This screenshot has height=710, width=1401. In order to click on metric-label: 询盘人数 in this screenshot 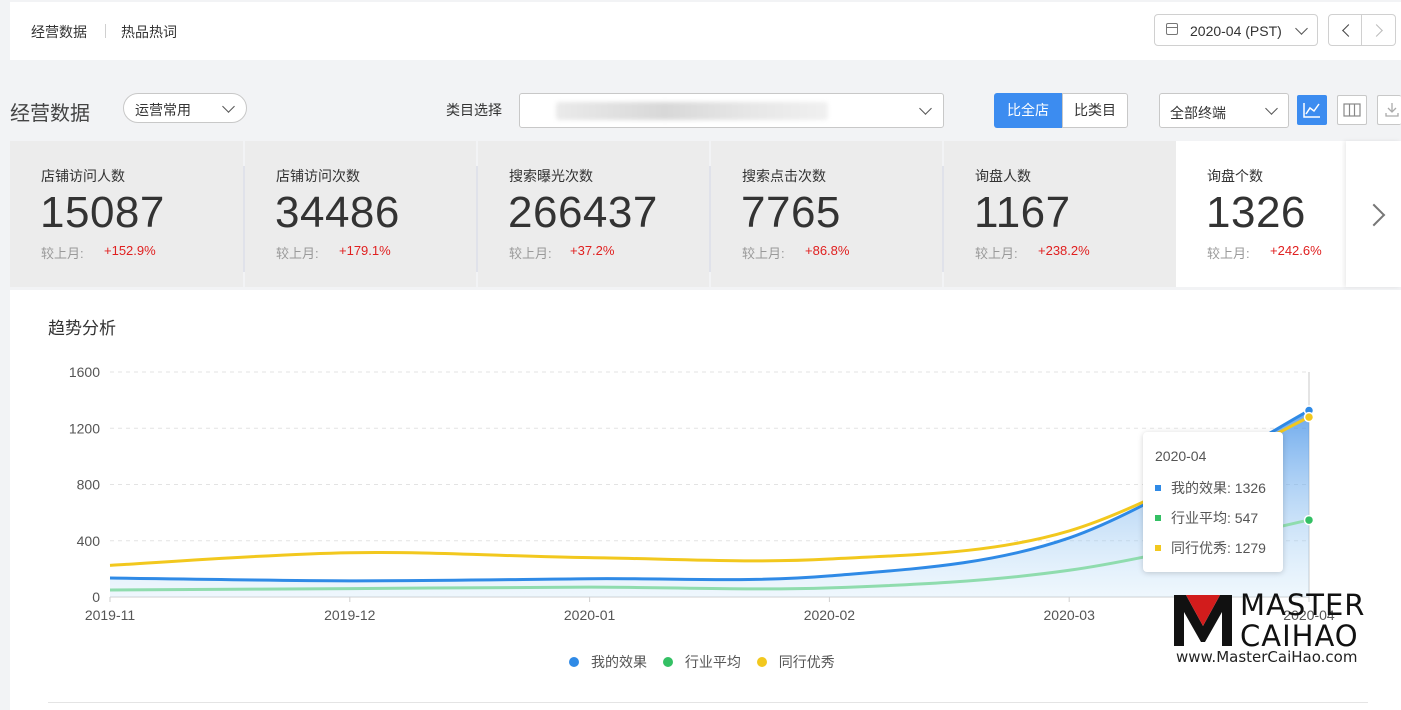, I will do `click(1003, 176)`.